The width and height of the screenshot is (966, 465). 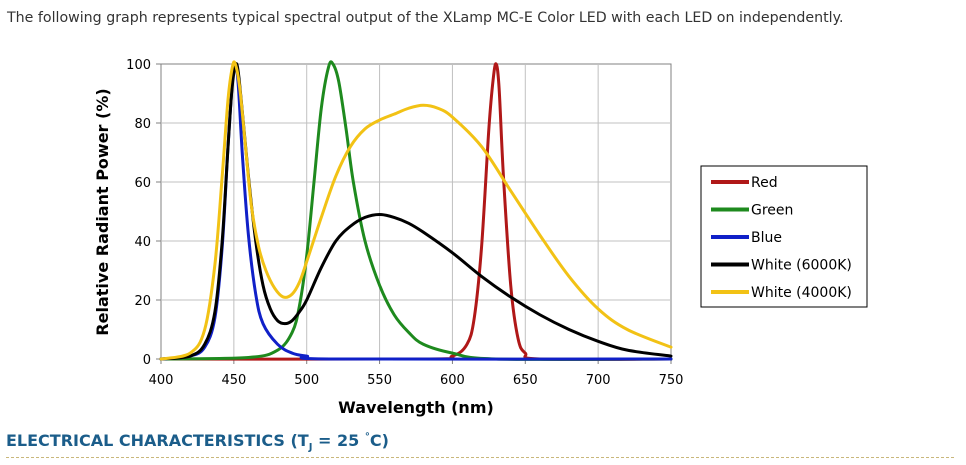 I want to click on y-tick-label: 20, so click(x=142, y=301).